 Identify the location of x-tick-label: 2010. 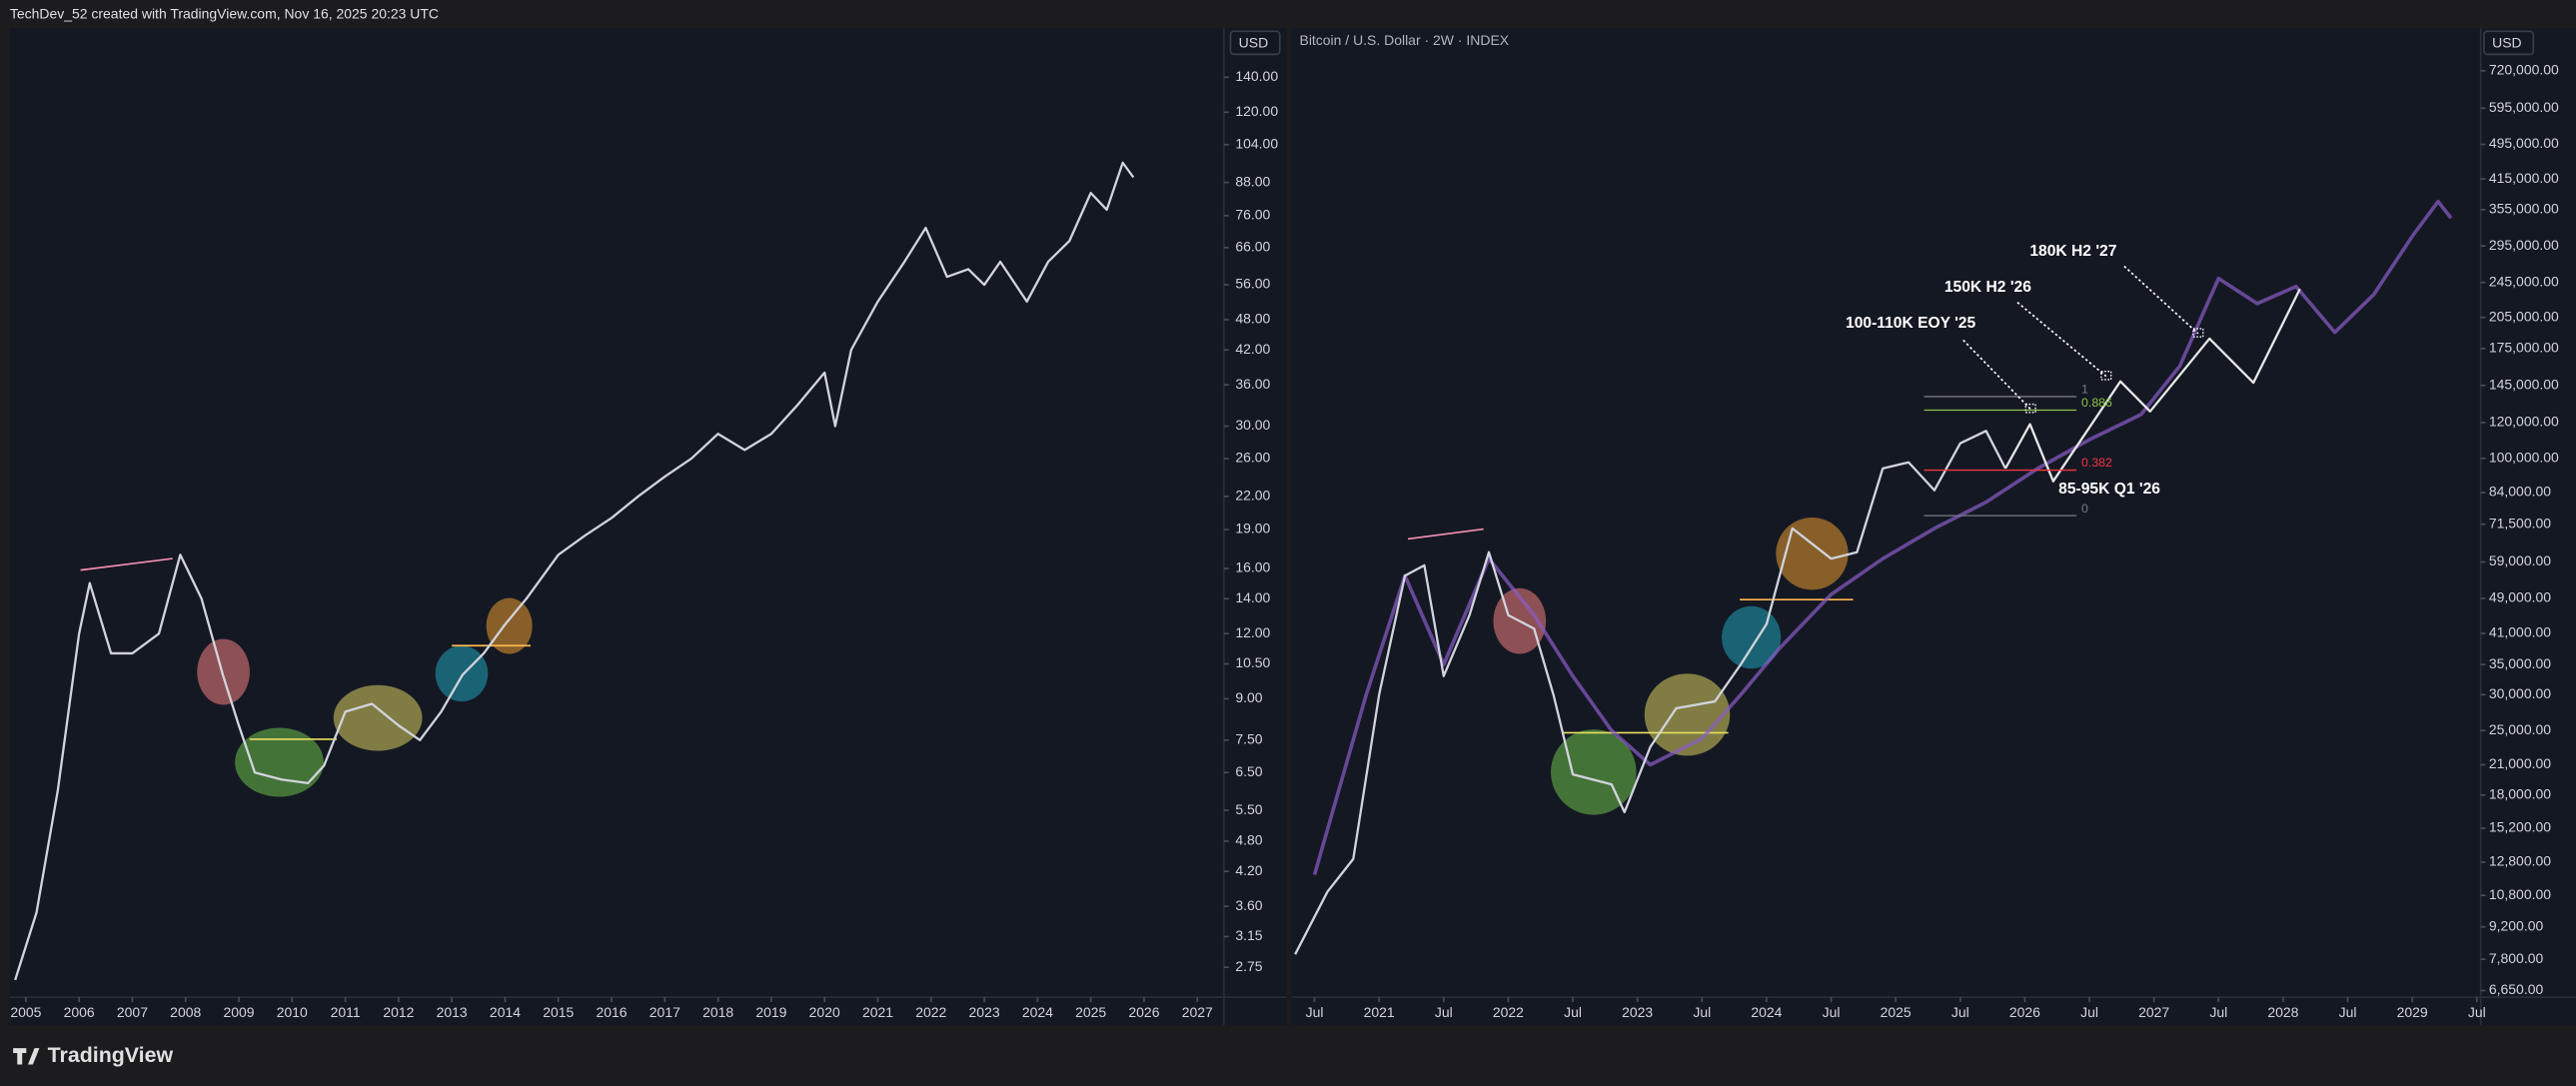
(292, 1012).